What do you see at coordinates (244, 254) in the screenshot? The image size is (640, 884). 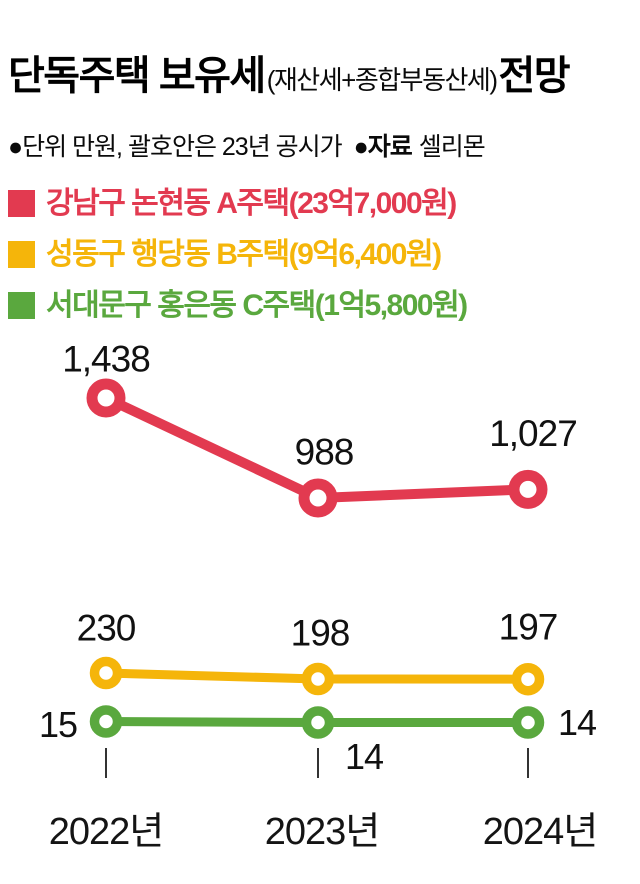 I see `legend-label: 성동구 행당동 B주택(9억6,400원)` at bounding box center [244, 254].